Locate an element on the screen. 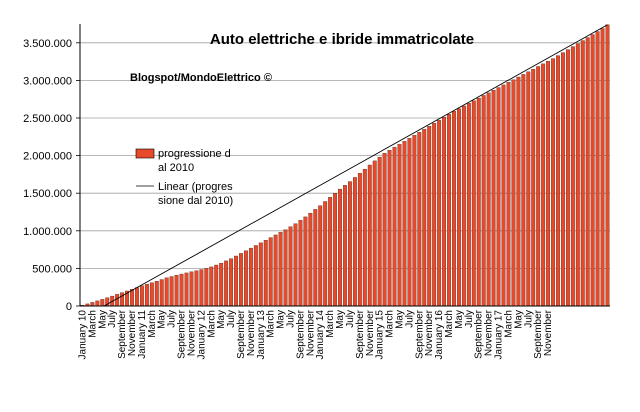  legend-label-bar-line1: progressione d is located at coordinates (194, 154).